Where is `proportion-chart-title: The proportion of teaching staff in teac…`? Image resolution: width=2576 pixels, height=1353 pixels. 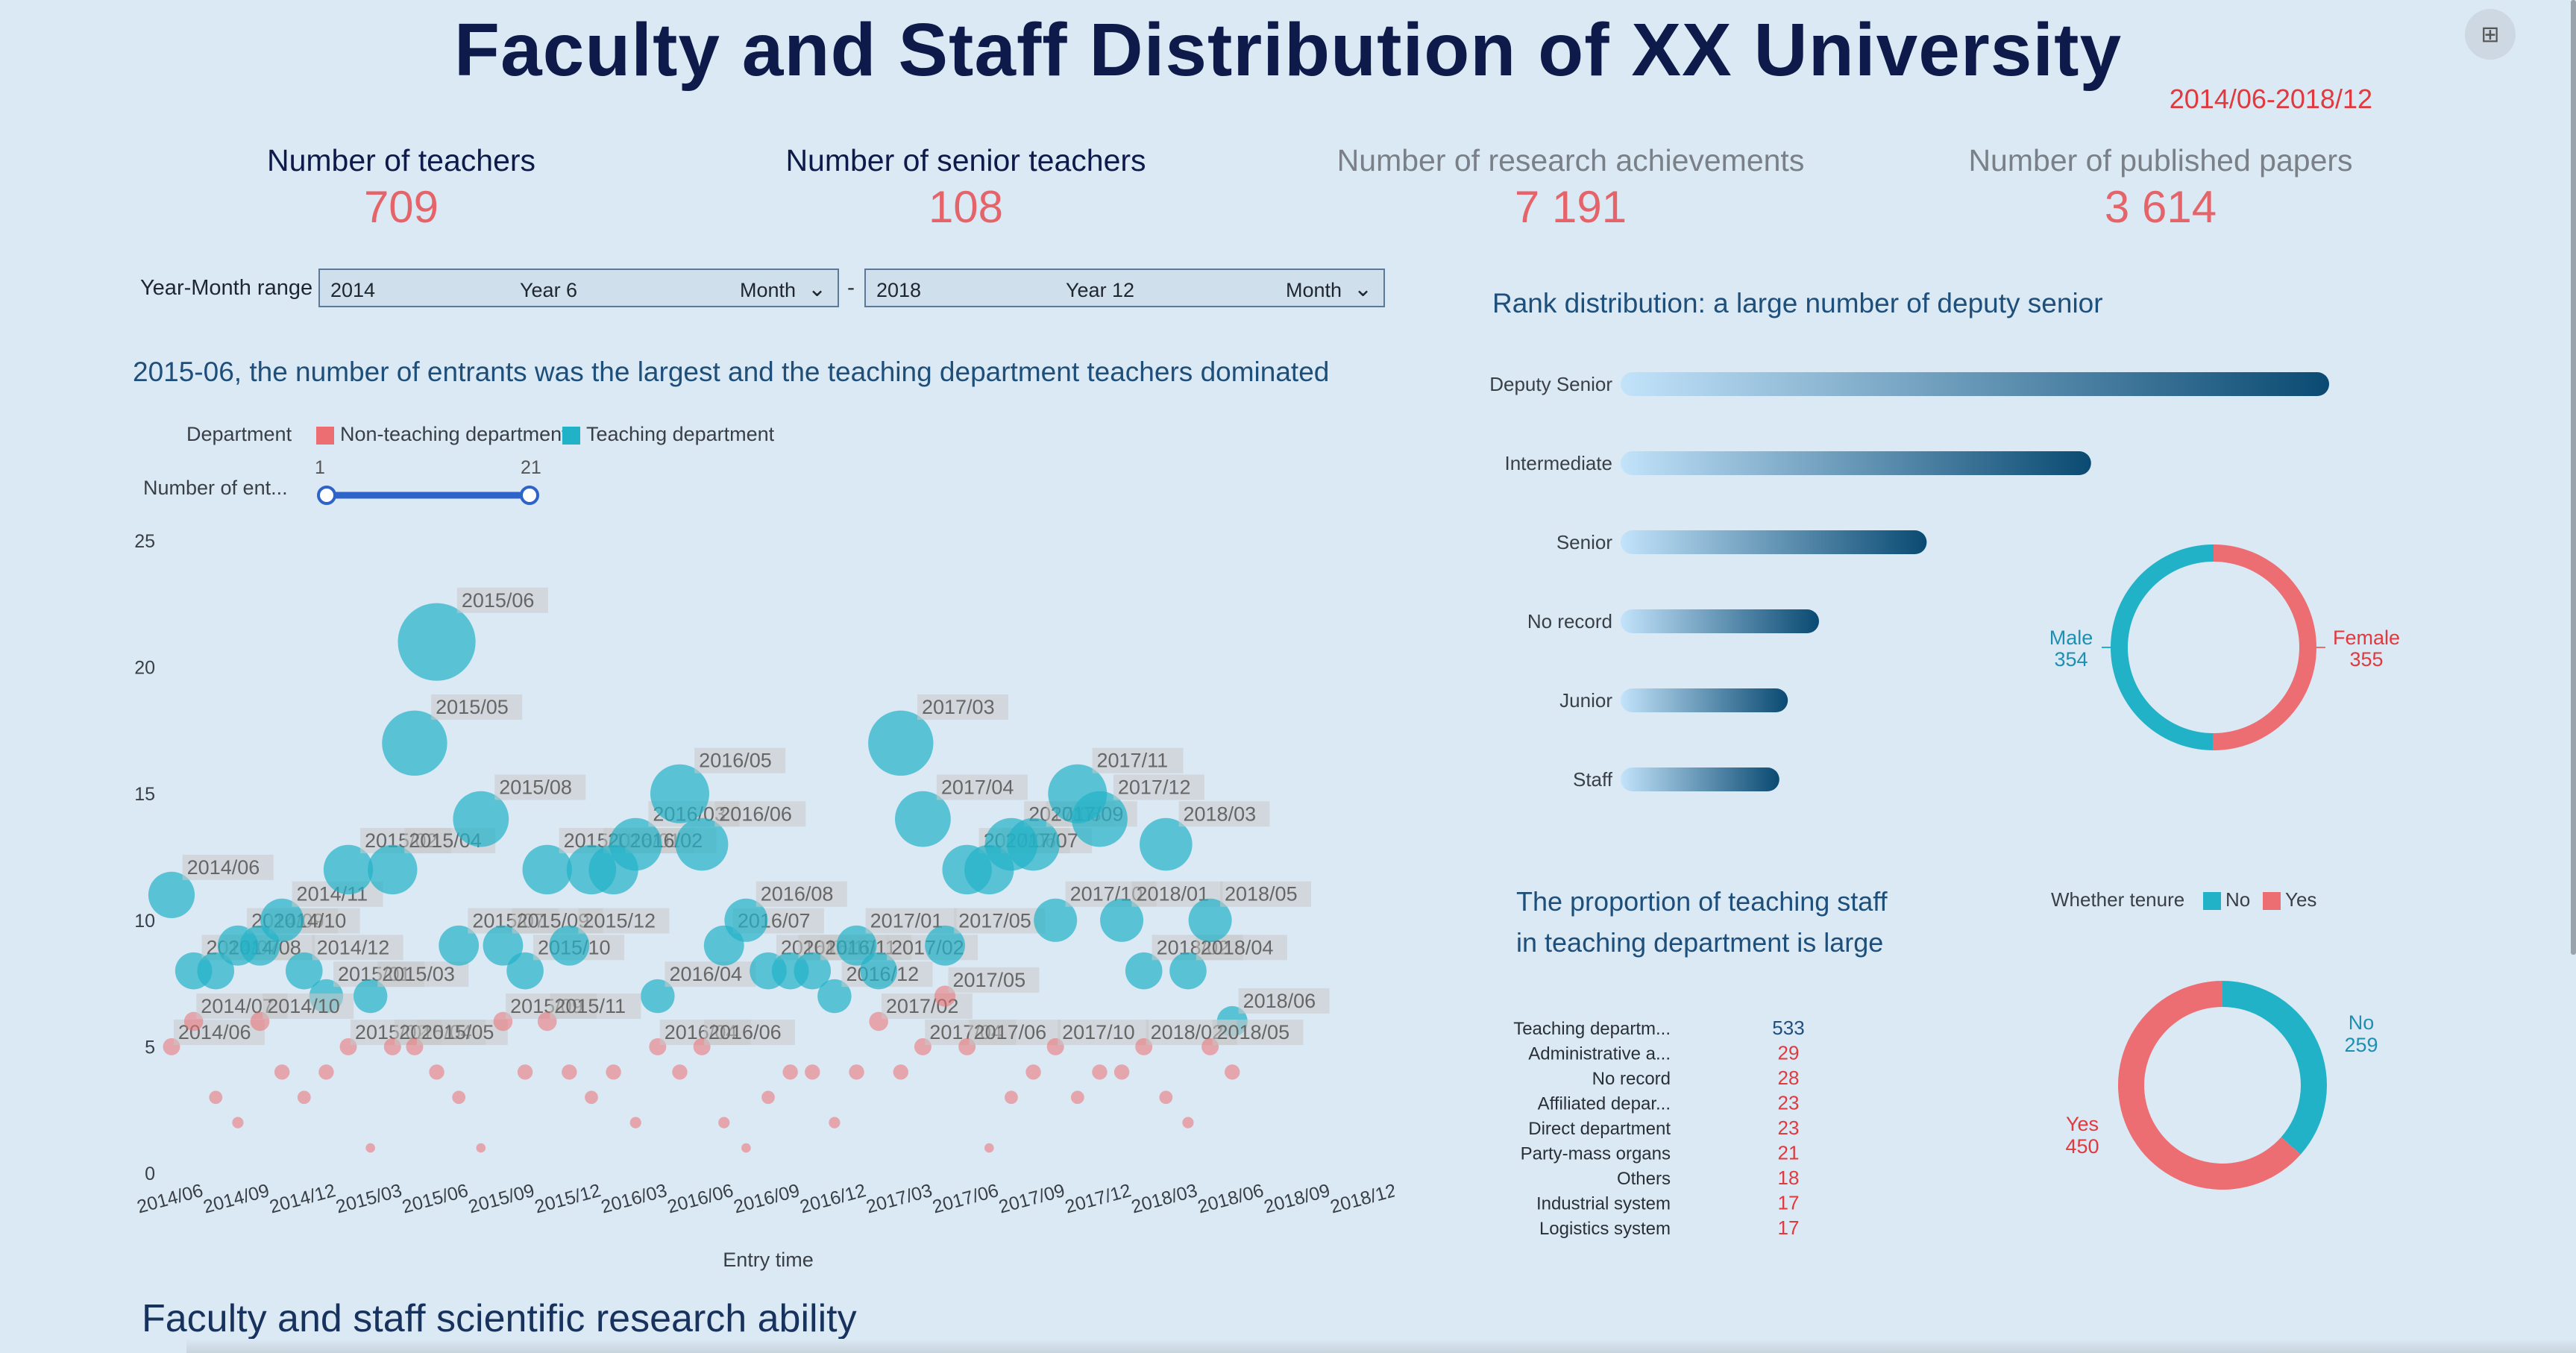
proportion-chart-title: The proportion of teaching staff in teac… is located at coordinates (1702, 922).